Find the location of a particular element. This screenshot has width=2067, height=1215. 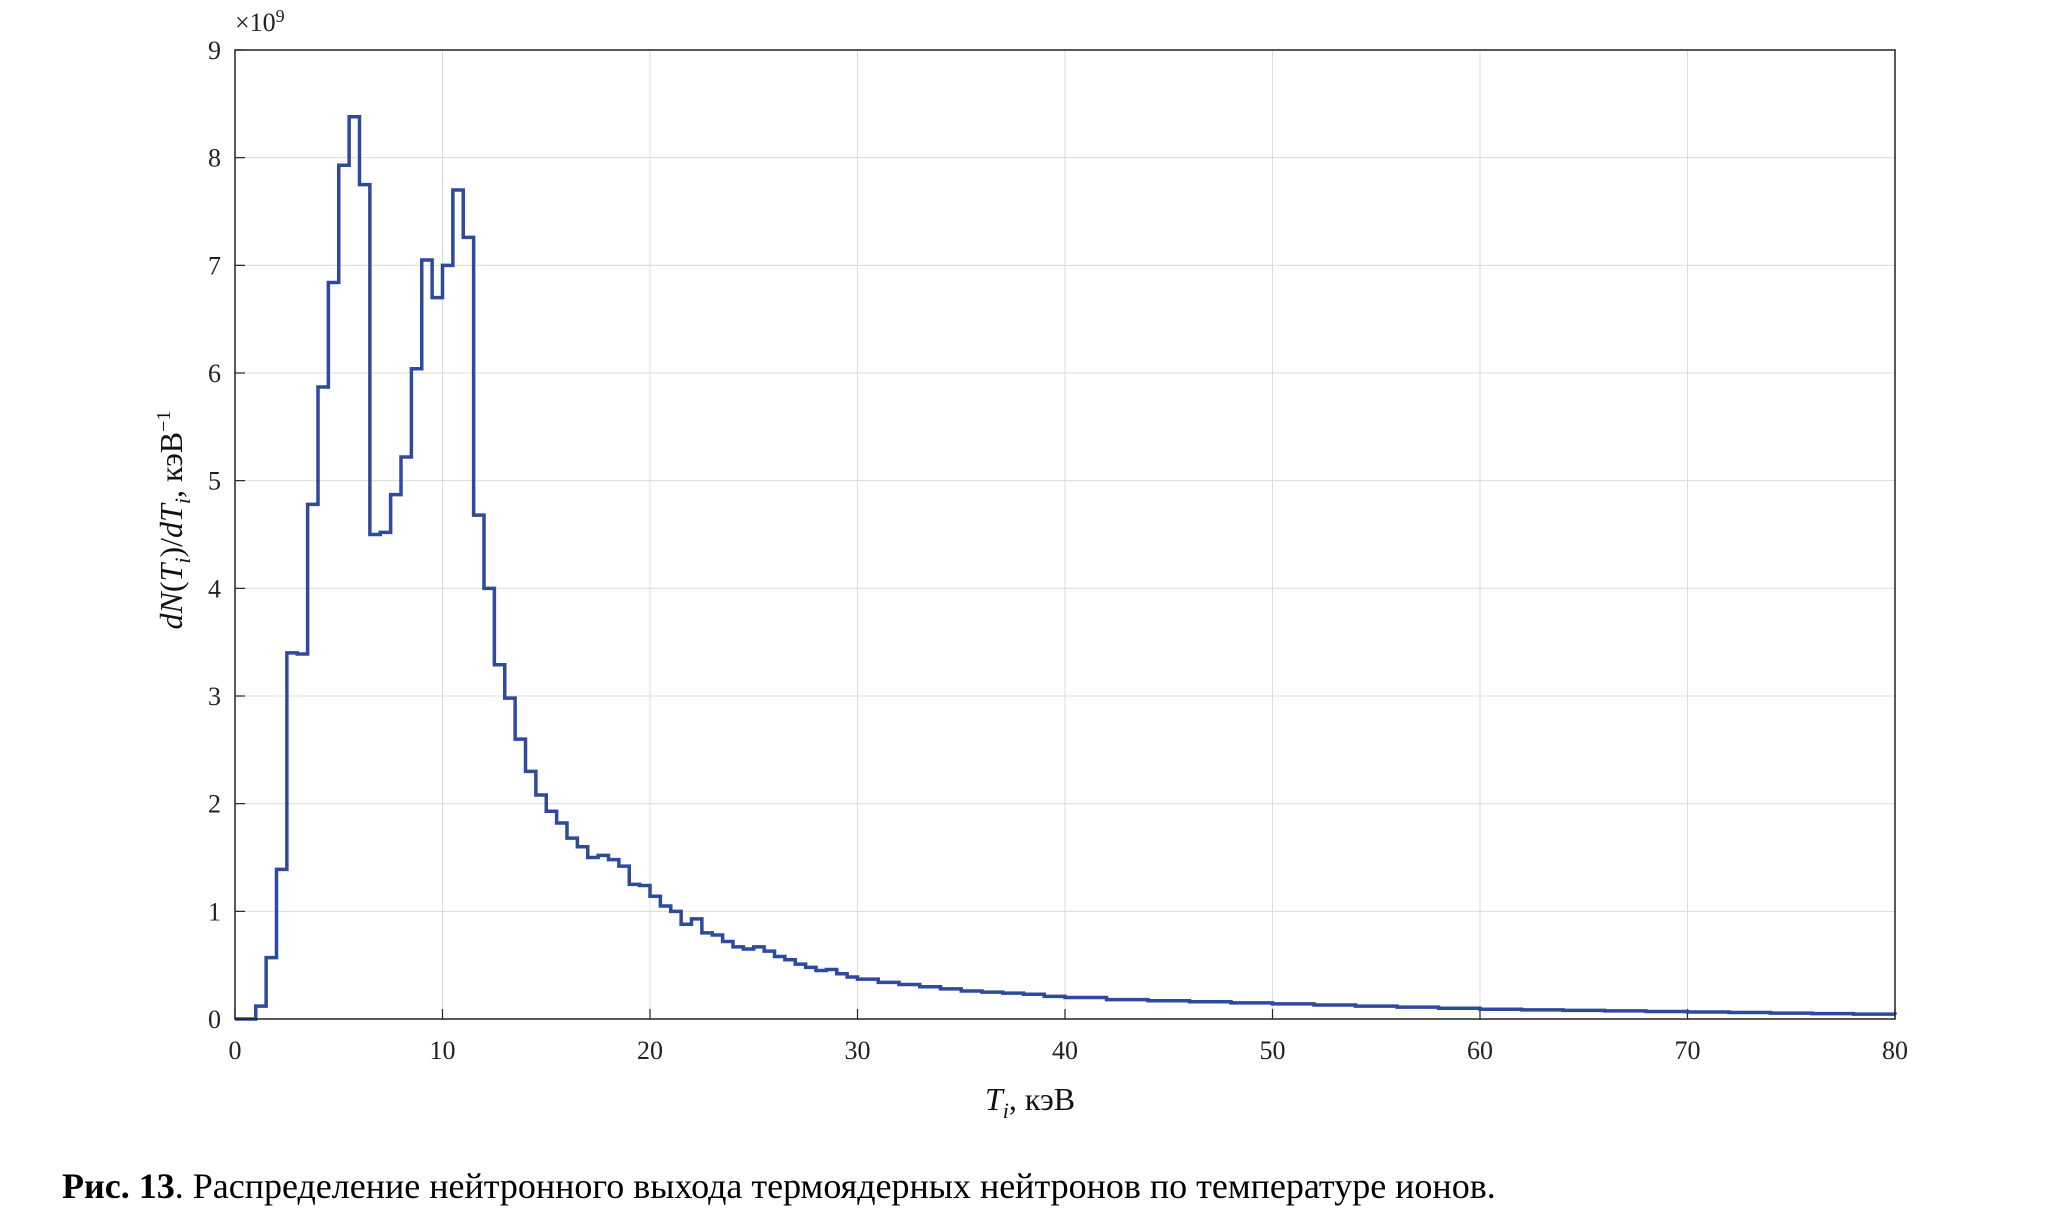

x-tick-label: 50 is located at coordinates (1273, 1050).